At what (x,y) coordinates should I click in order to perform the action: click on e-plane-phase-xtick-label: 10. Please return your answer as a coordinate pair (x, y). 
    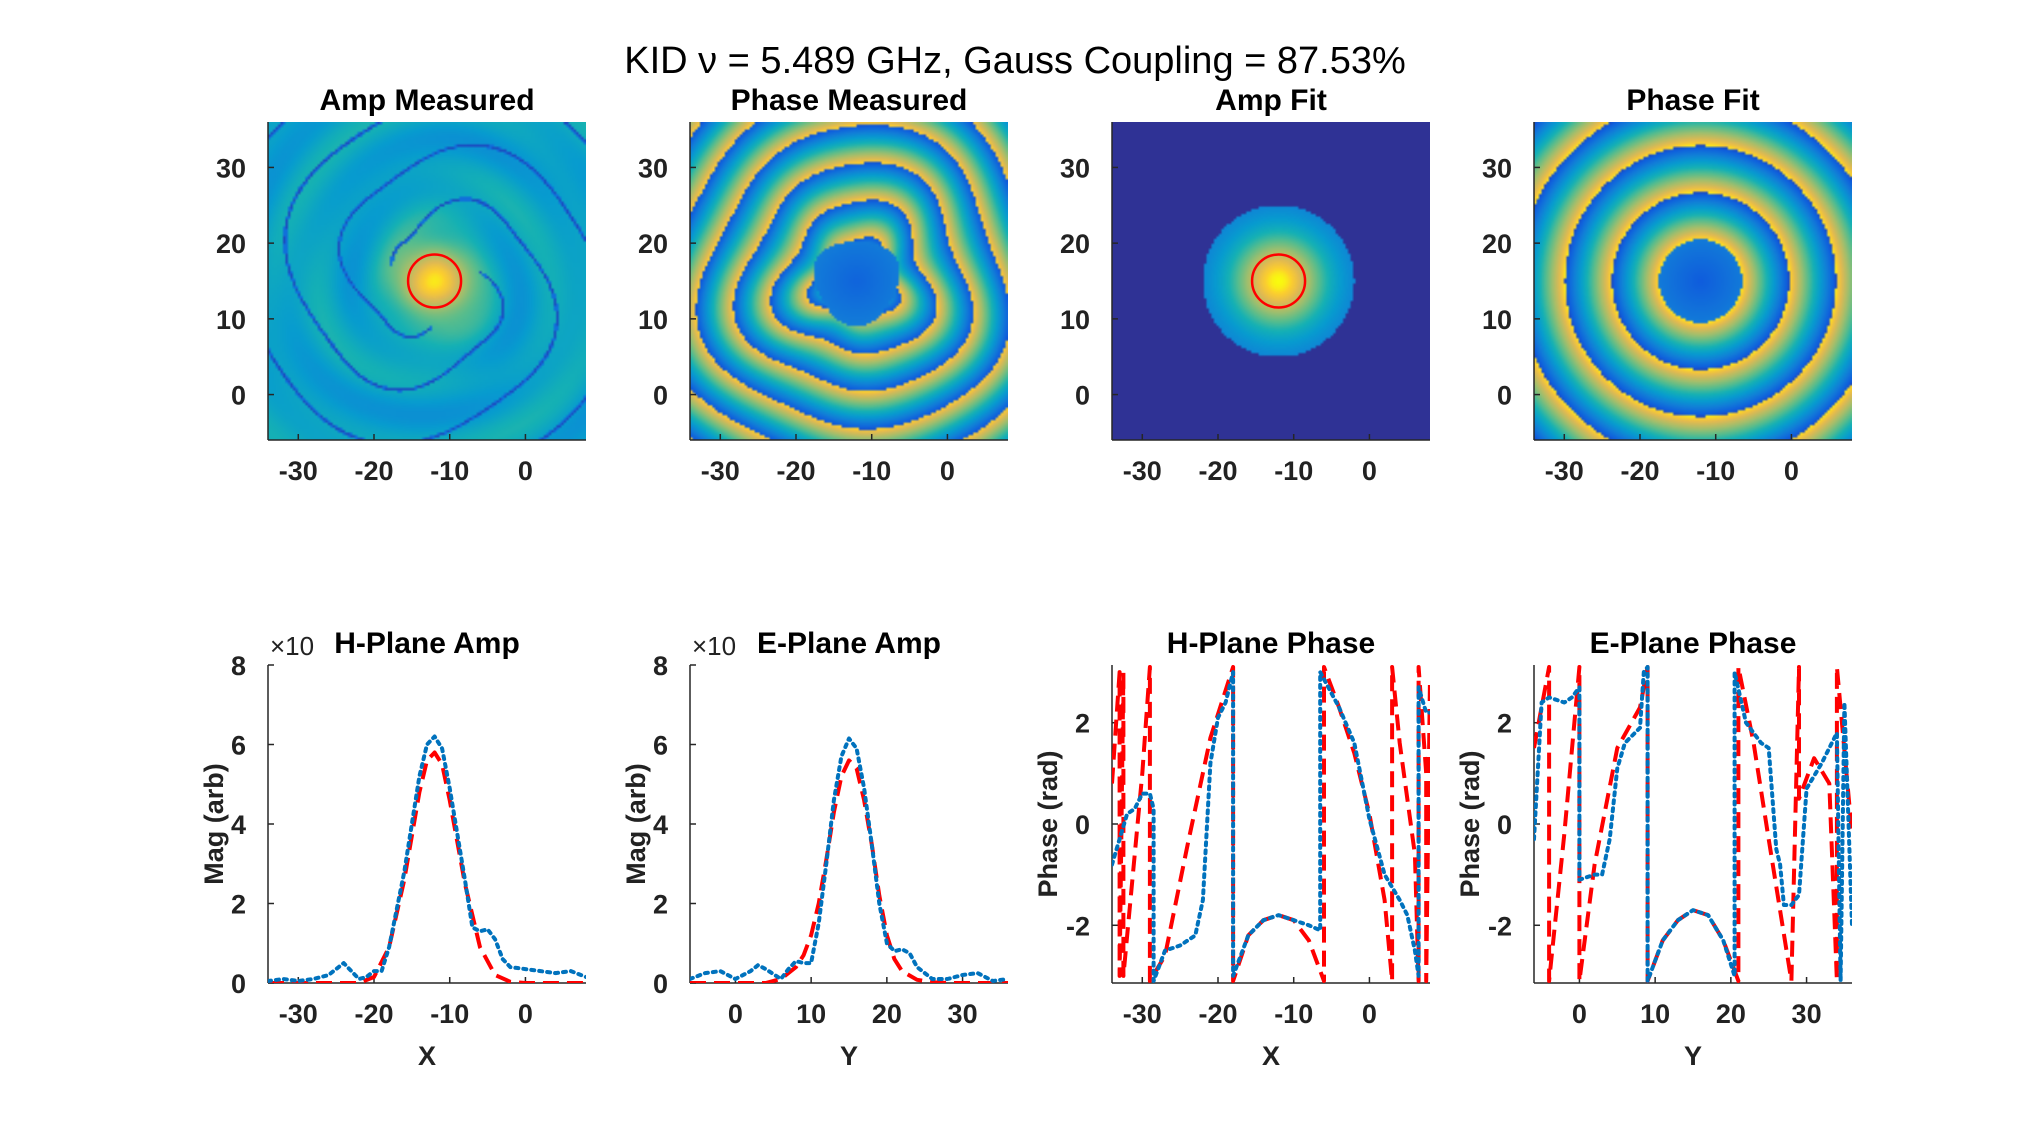
    Looking at the image, I should click on (1655, 1014).